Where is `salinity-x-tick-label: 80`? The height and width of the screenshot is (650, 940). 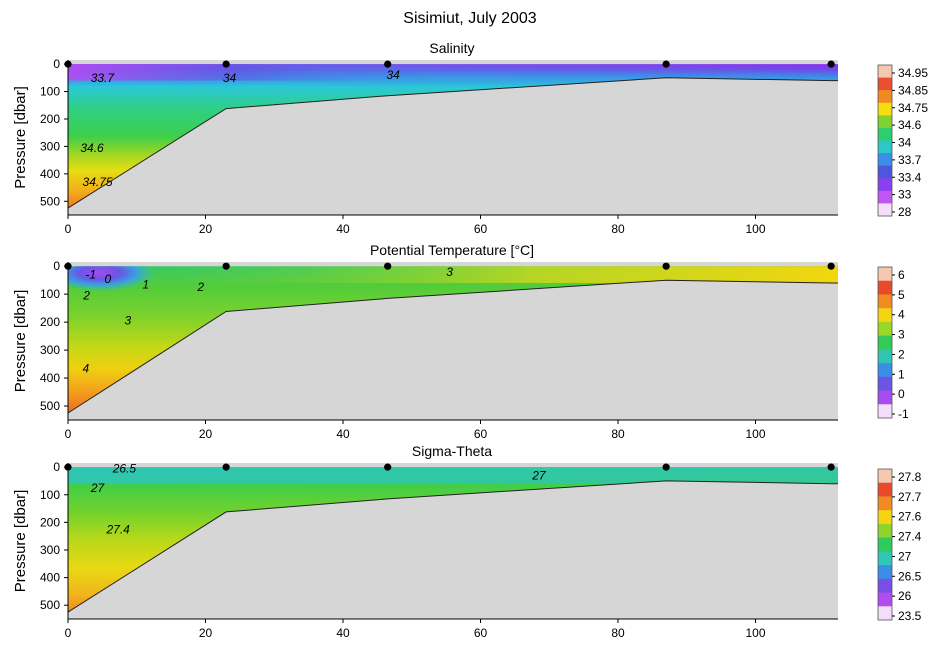 salinity-x-tick-label: 80 is located at coordinates (618, 229).